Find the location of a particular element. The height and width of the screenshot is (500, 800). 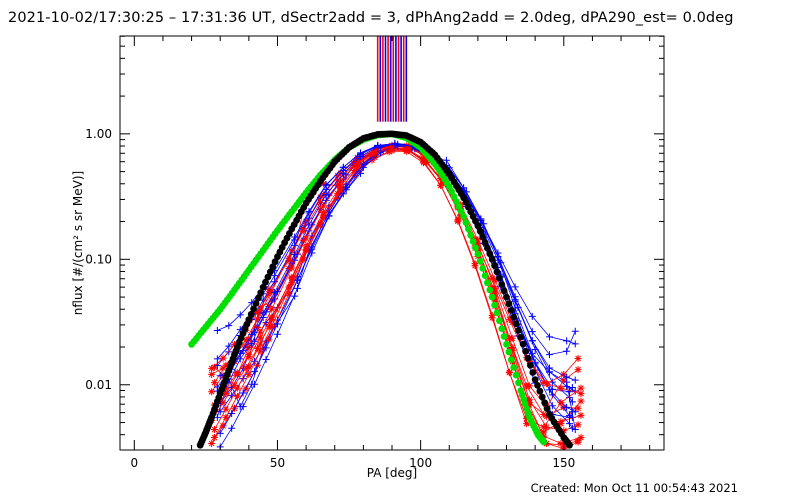

y-tick-label: 0.01 is located at coordinates (98, 385).